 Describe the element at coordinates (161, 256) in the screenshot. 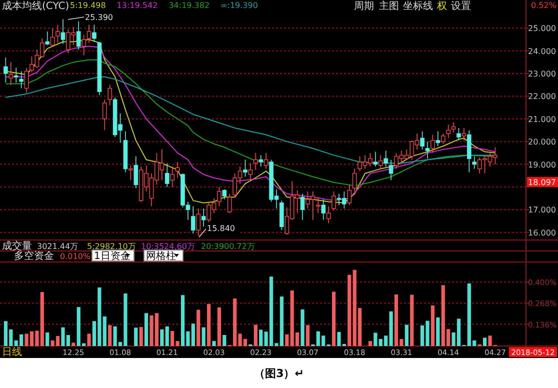

I see `text: 网格柱` at that location.